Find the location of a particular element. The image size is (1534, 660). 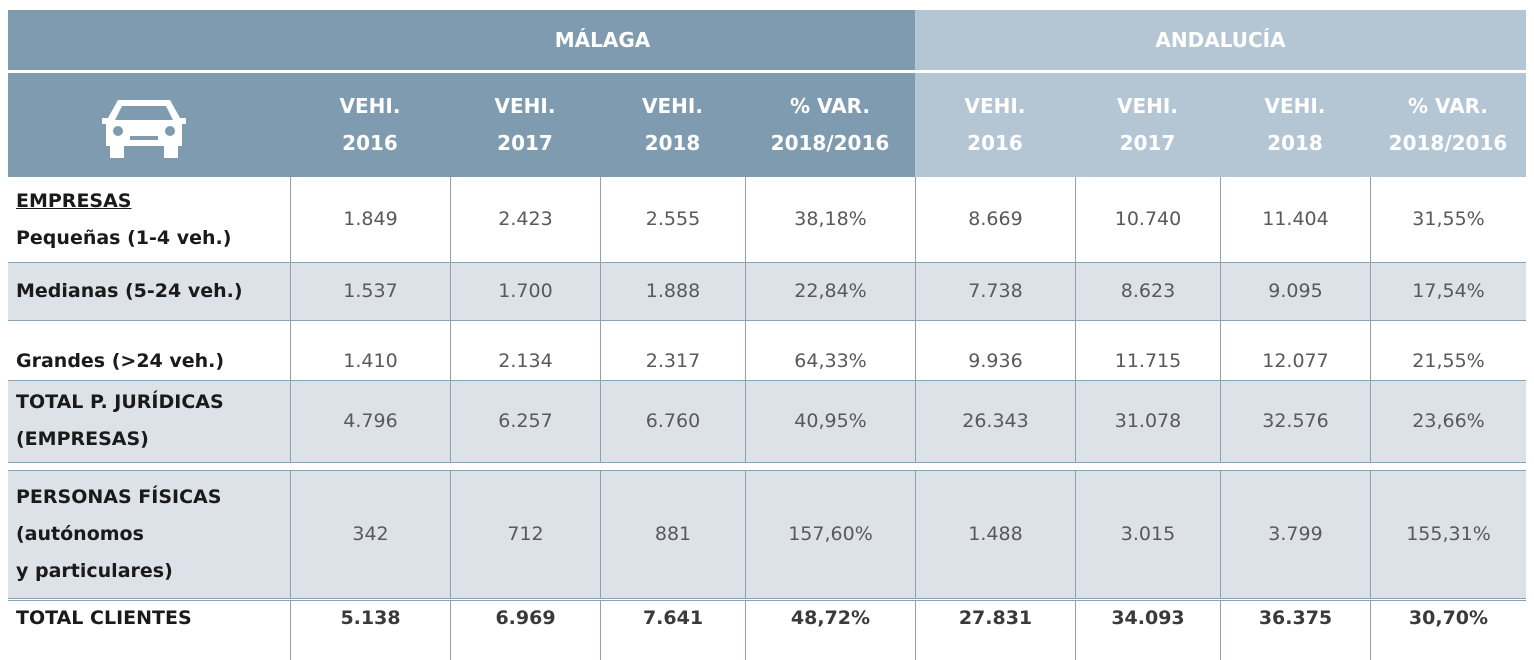

text: 11.715 is located at coordinates (1148, 361).